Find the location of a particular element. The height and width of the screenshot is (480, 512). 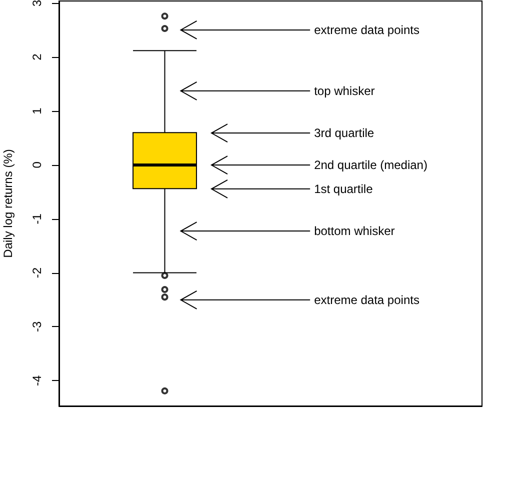

annotation: 1st quartile is located at coordinates (344, 189).